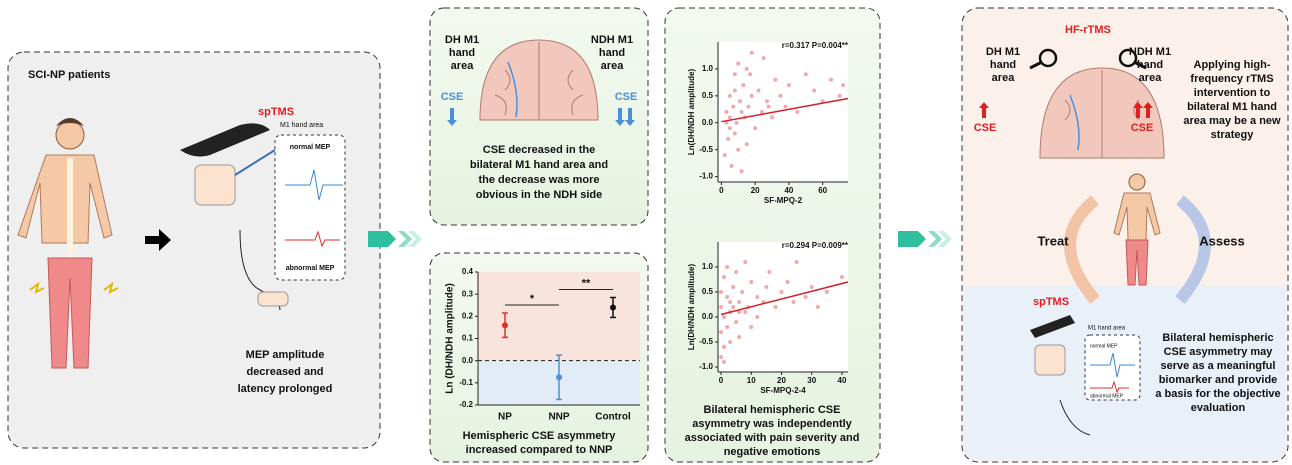 This screenshot has height=465, width=1292. I want to click on y-tick-label: 0.1, so click(468, 338).